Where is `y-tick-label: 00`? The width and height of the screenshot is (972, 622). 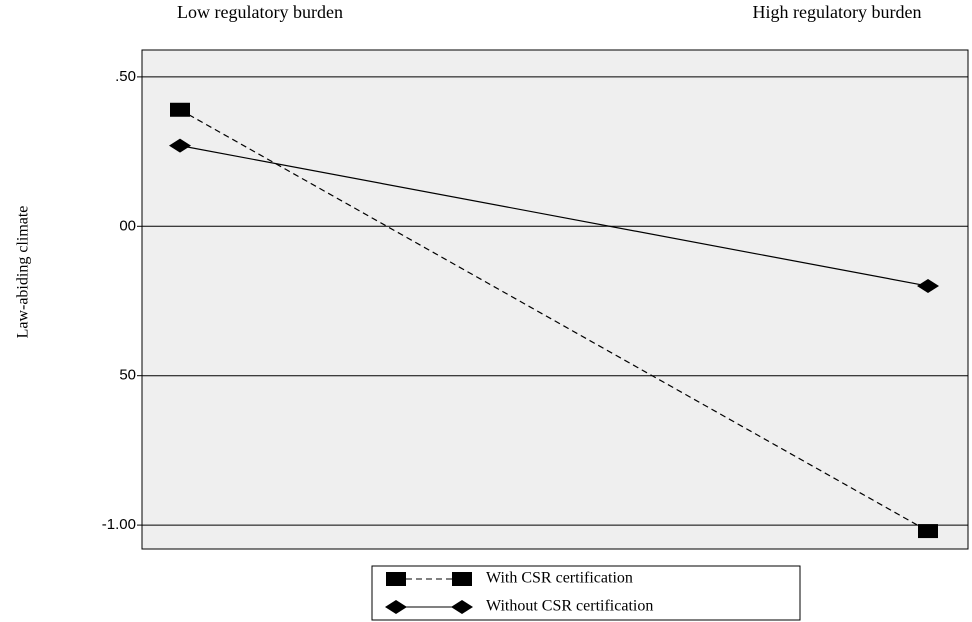 y-tick-label: 00 is located at coordinates (127, 225).